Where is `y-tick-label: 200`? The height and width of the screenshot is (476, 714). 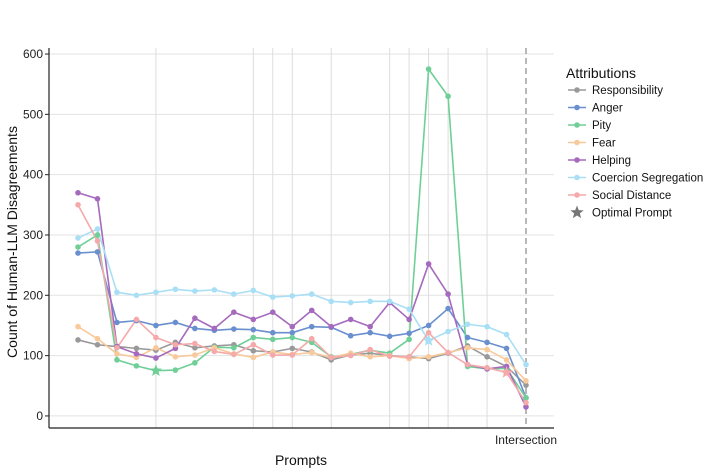
y-tick-label: 200 is located at coordinates (33, 295).